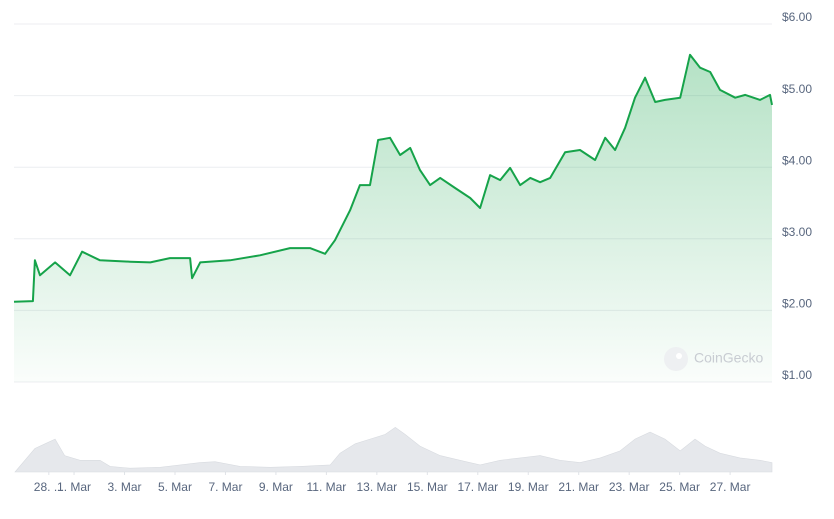 The height and width of the screenshot is (519, 834). What do you see at coordinates (393, 450) in the screenshot?
I see `volume-area` at bounding box center [393, 450].